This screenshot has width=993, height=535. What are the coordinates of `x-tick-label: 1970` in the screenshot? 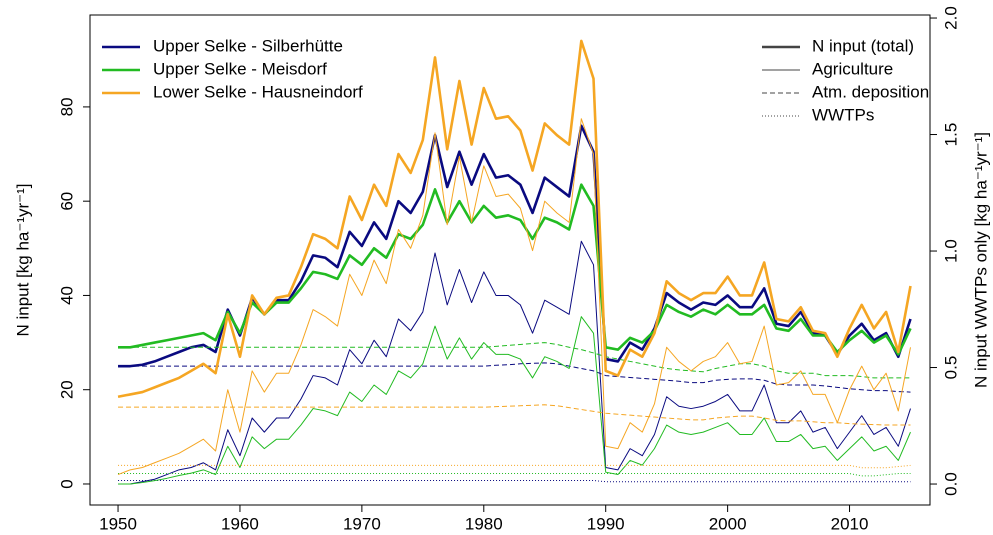 It's located at (362, 523).